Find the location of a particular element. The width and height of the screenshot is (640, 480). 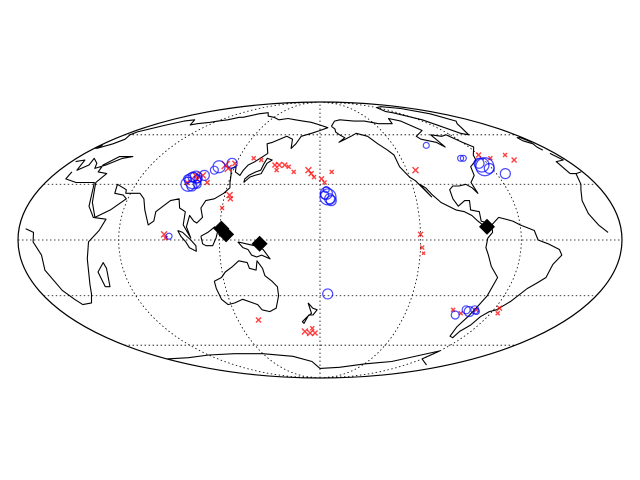

new-zealand-coast is located at coordinates (309, 313).